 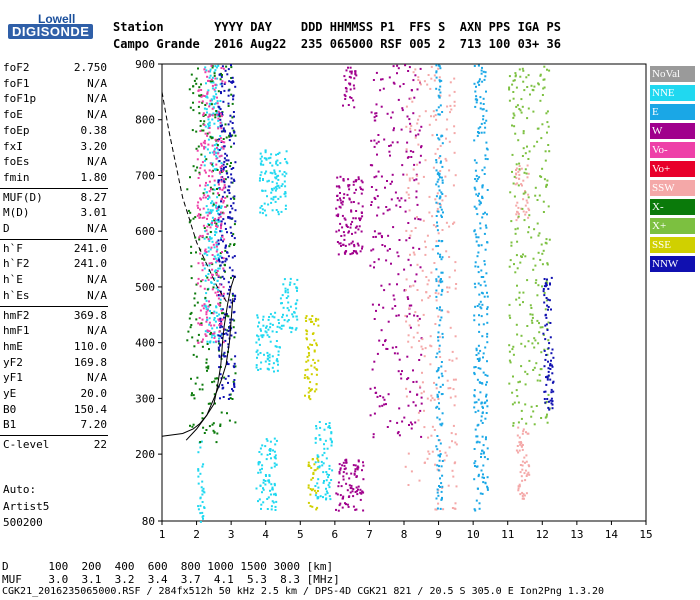 I want to click on param-value: 241.0, so click(x=90, y=248).